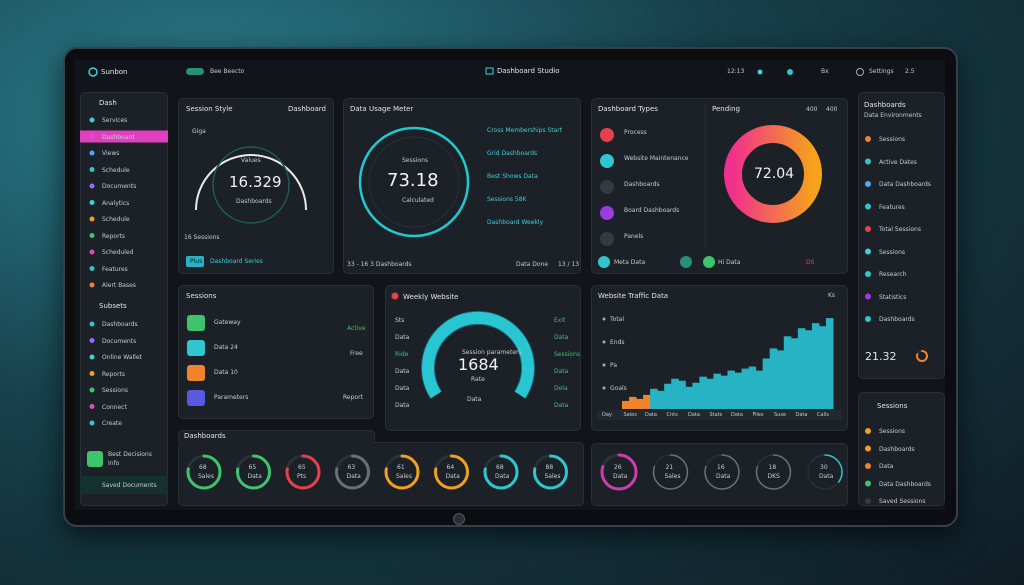 The height and width of the screenshot is (585, 1024). What do you see at coordinates (382, 109) in the screenshot?
I see `panel-title: Data Usage Meter` at bounding box center [382, 109].